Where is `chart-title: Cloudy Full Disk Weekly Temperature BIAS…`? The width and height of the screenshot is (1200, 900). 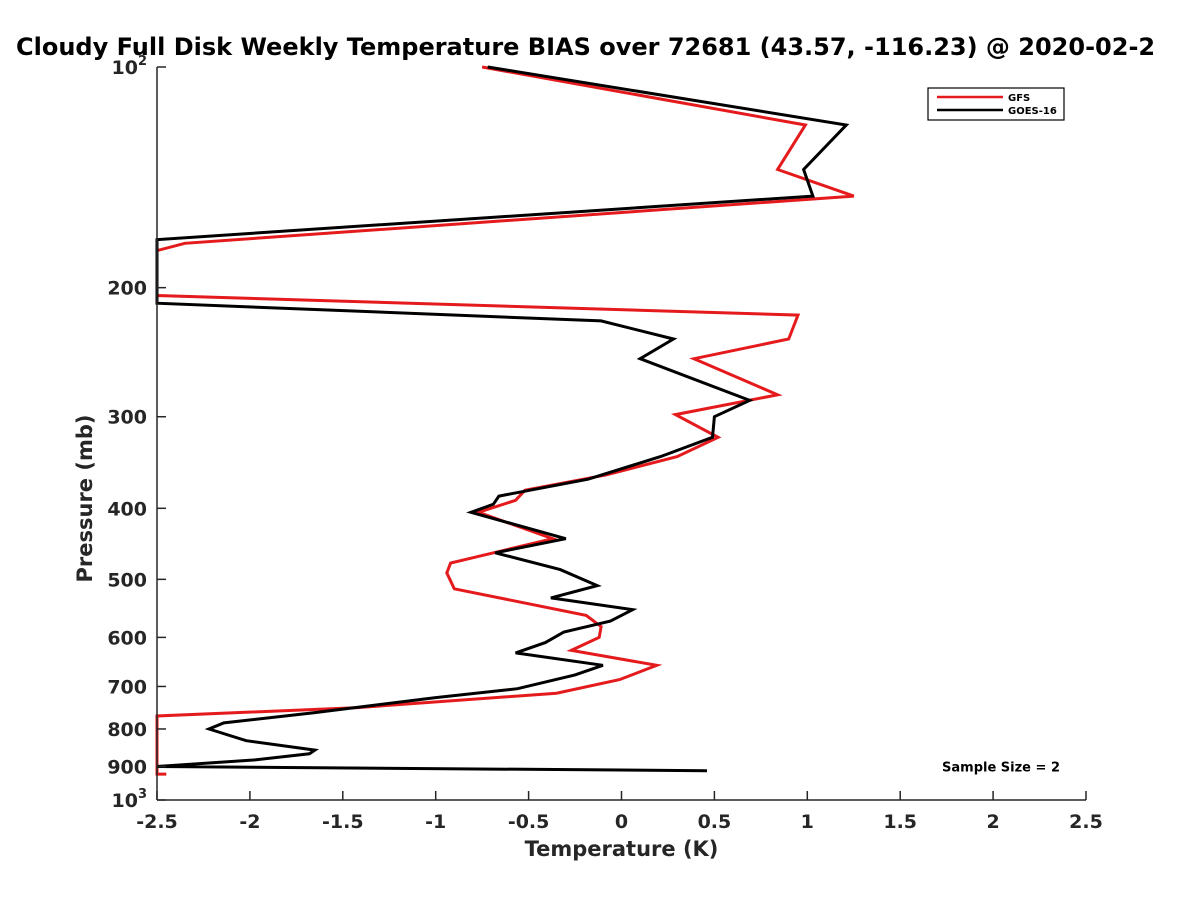 chart-title: Cloudy Full Disk Weekly Temperature BIAS… is located at coordinates (585, 47).